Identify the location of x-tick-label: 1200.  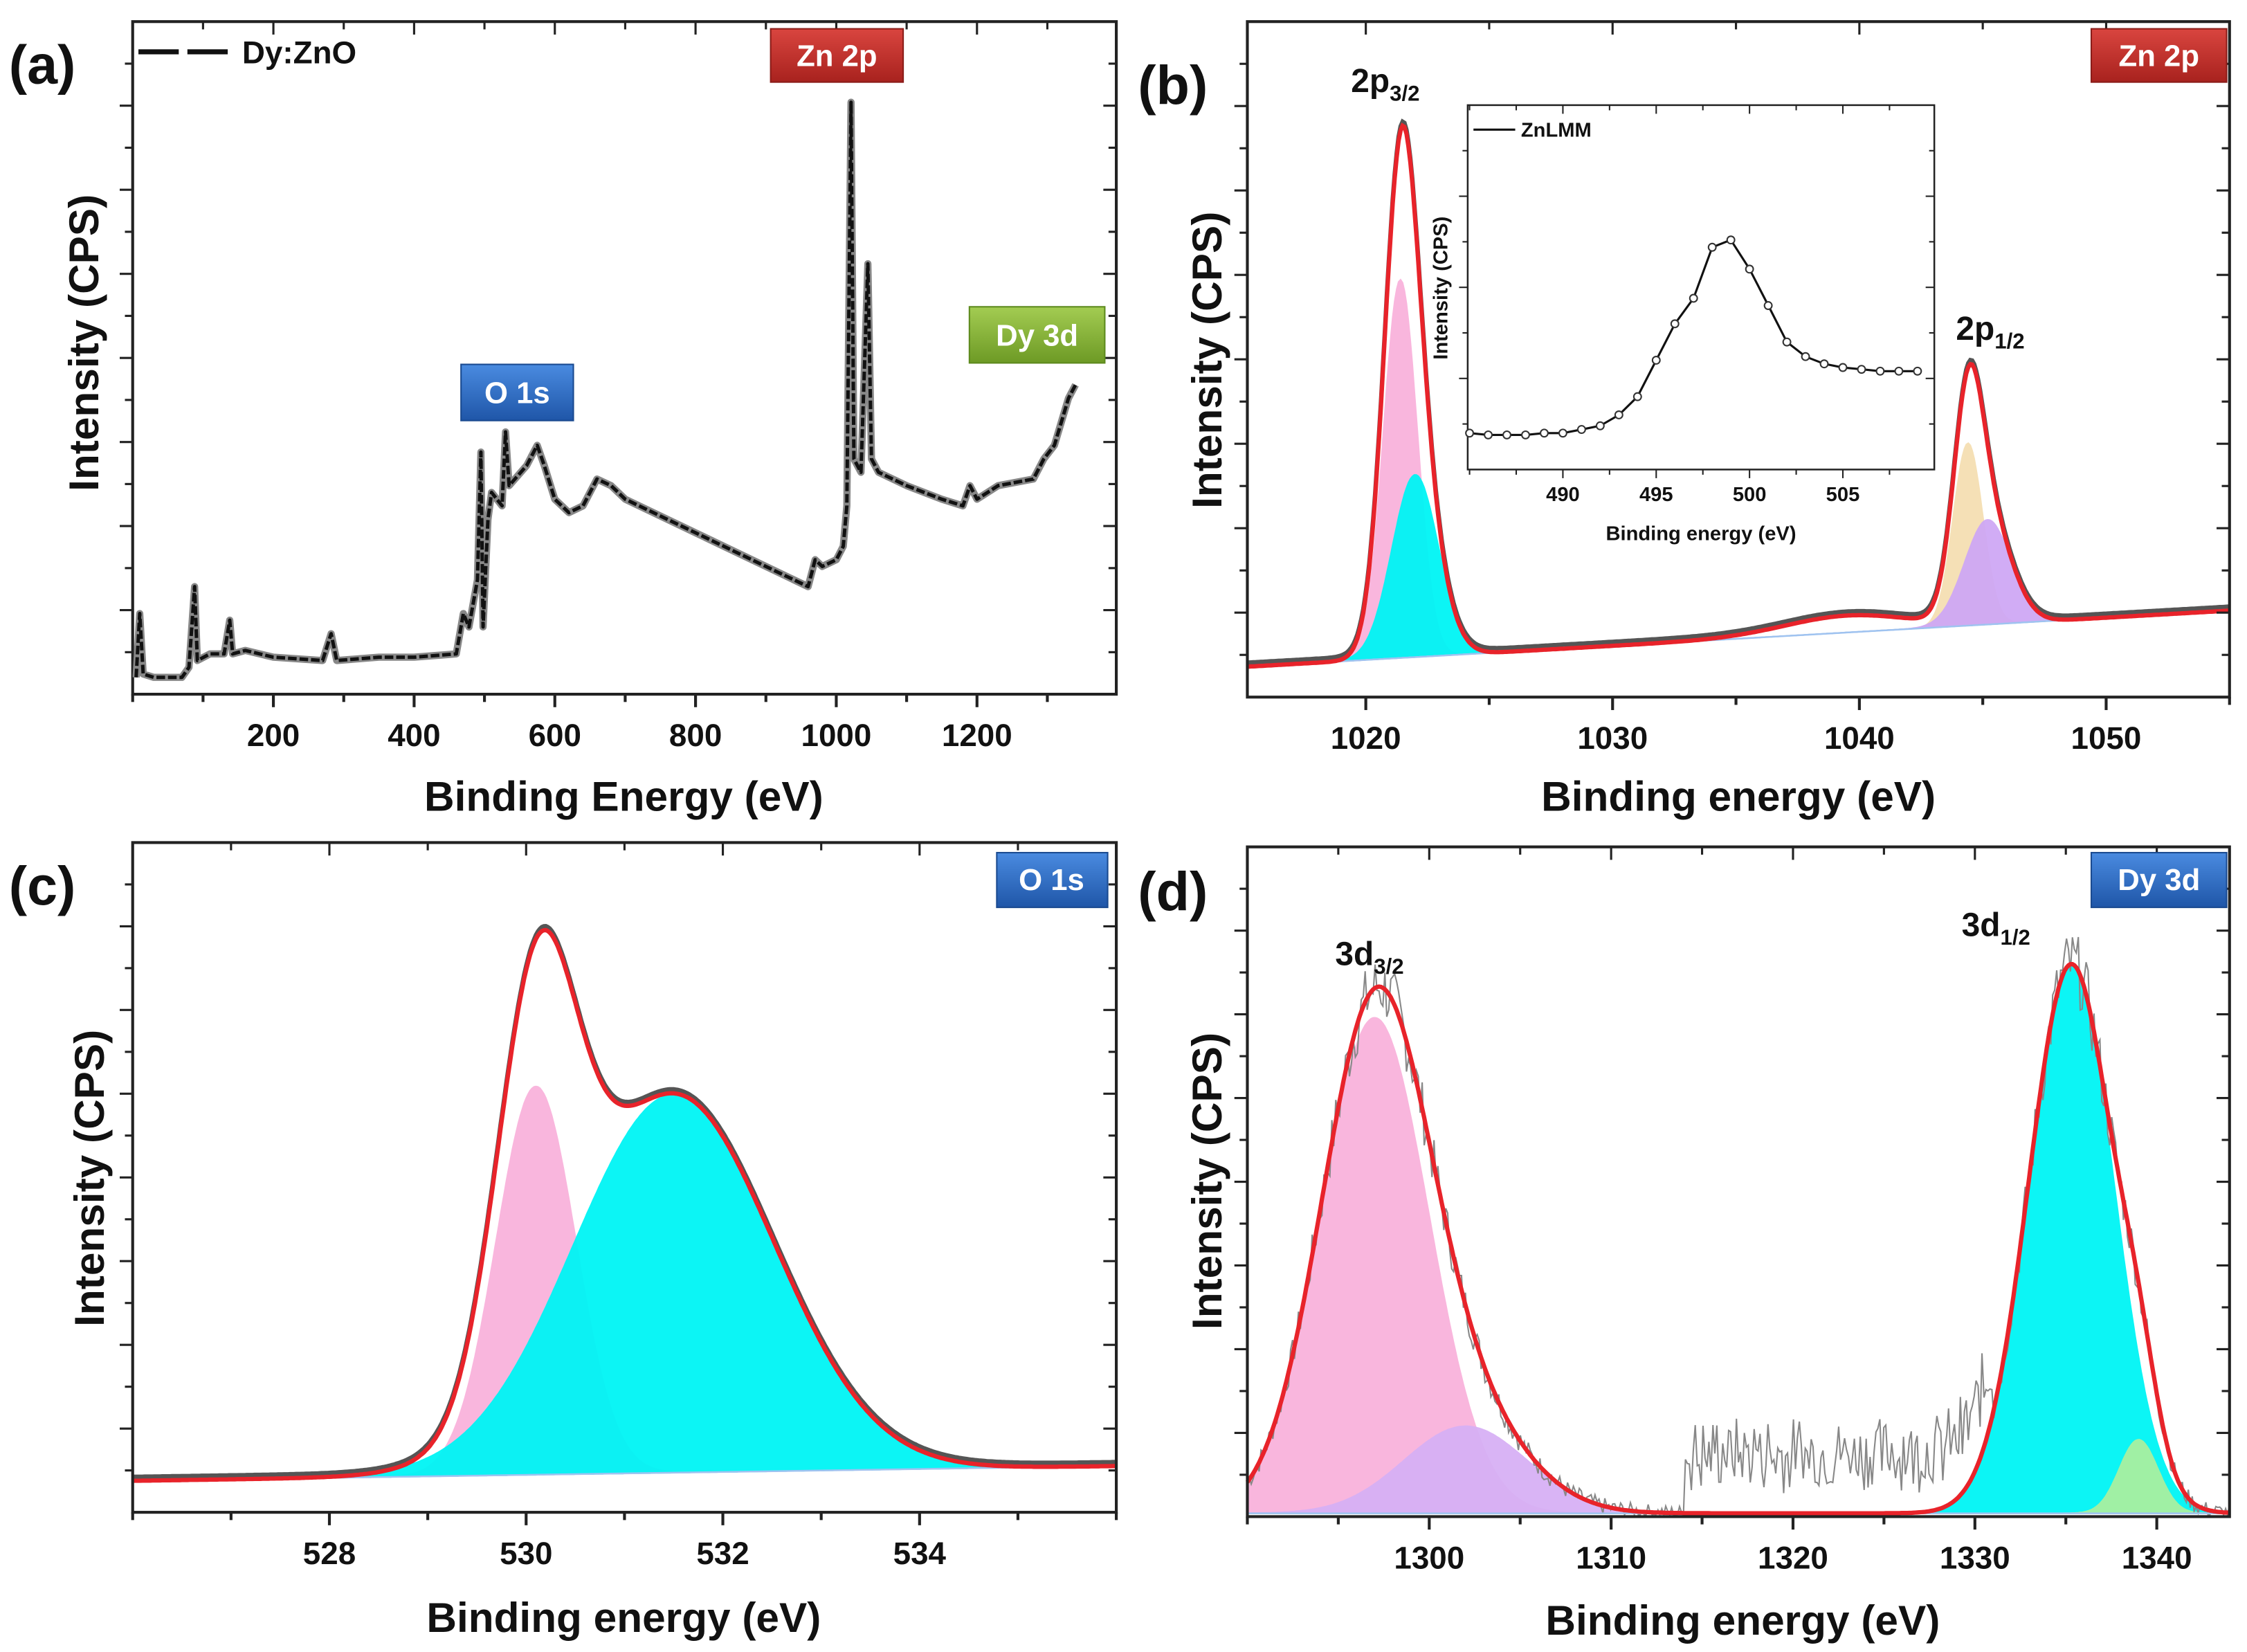
(977, 735).